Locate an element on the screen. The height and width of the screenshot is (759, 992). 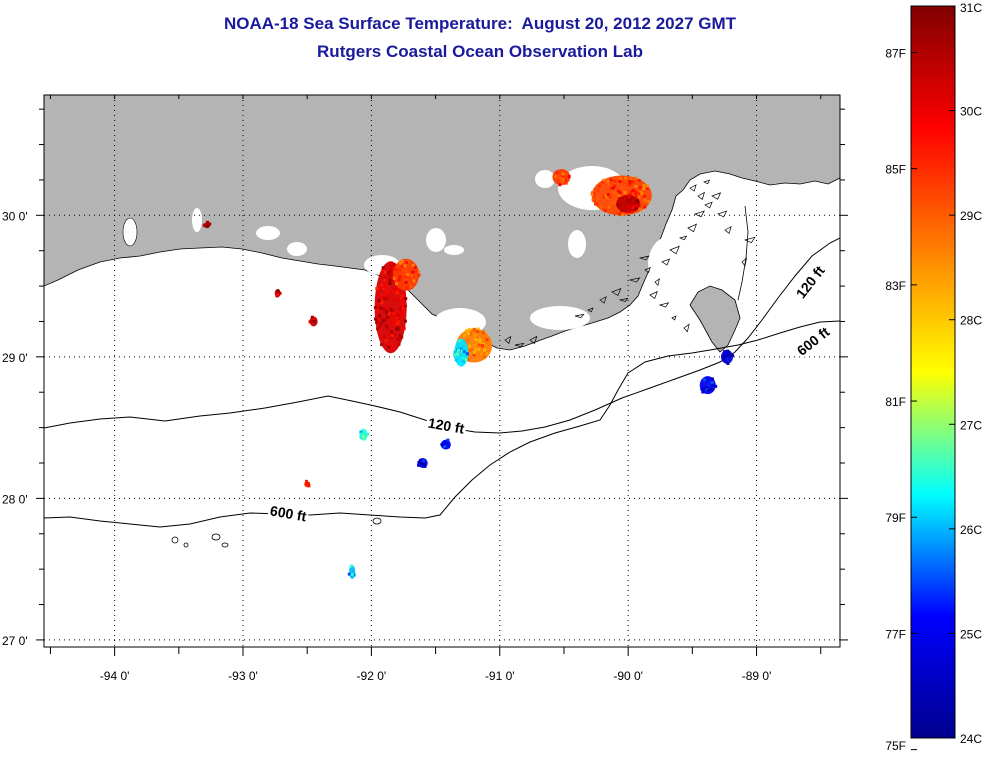
colorbar-label-fahrenheit: 77F is located at coordinates (895, 634).